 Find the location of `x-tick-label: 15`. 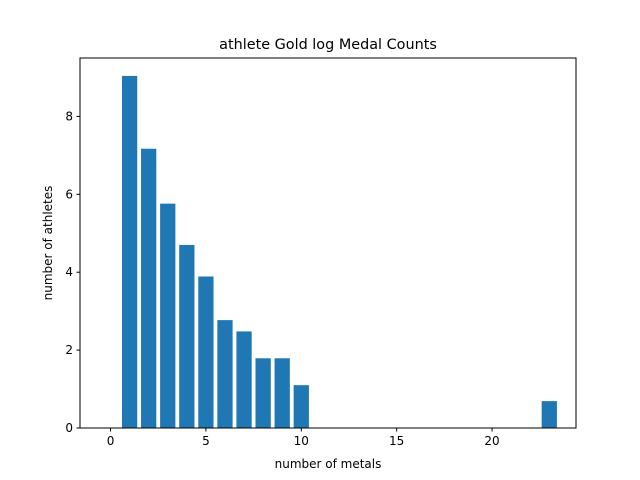

x-tick-label: 15 is located at coordinates (396, 441).